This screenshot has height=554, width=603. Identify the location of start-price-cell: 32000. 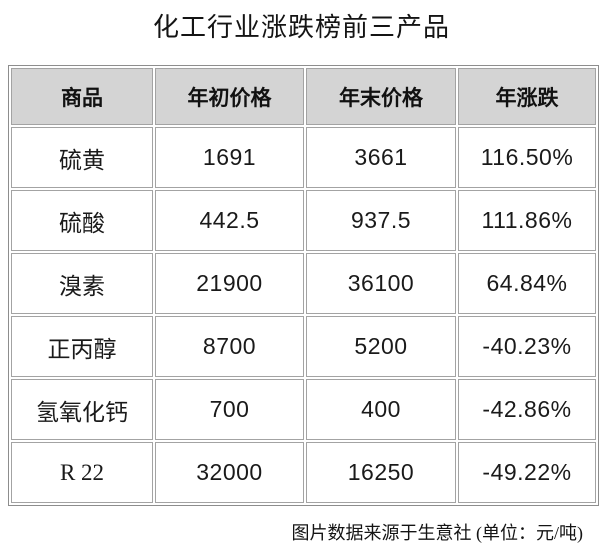
(229, 472).